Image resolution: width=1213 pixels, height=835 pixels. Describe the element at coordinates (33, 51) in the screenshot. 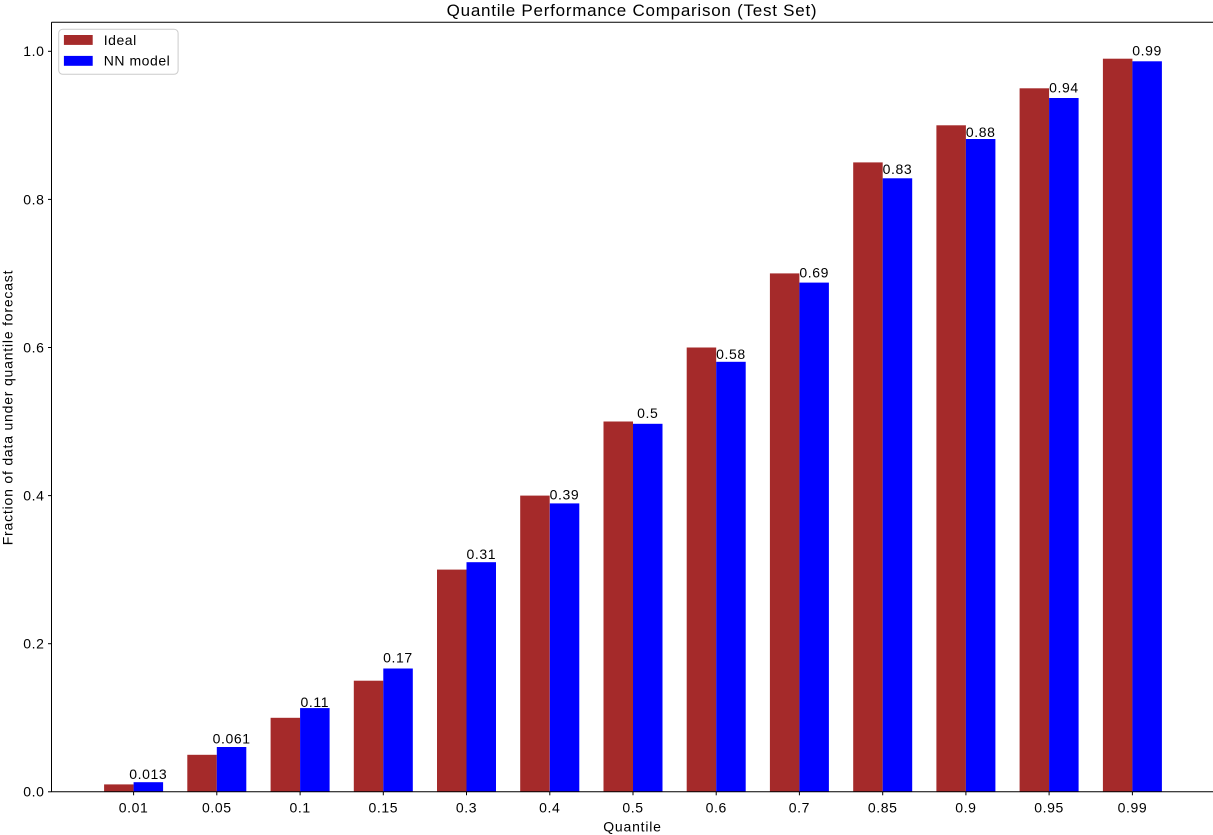

I see `svg-text: 1.0` at that location.